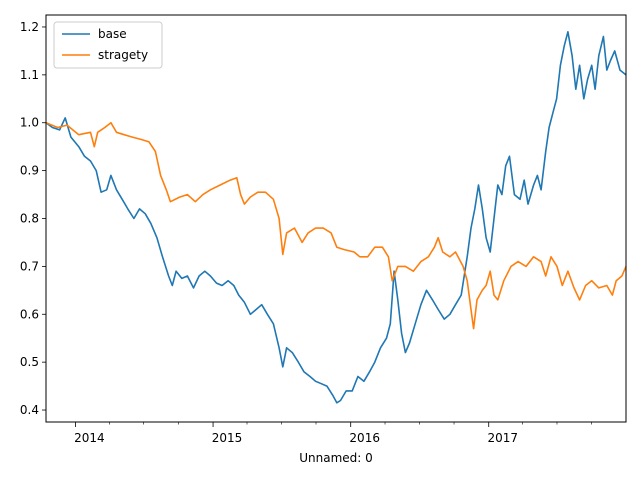 Image resolution: width=640 pixels, height=480 pixels. Describe the element at coordinates (112, 34) in the screenshot. I see `legend-label-base: base` at that location.